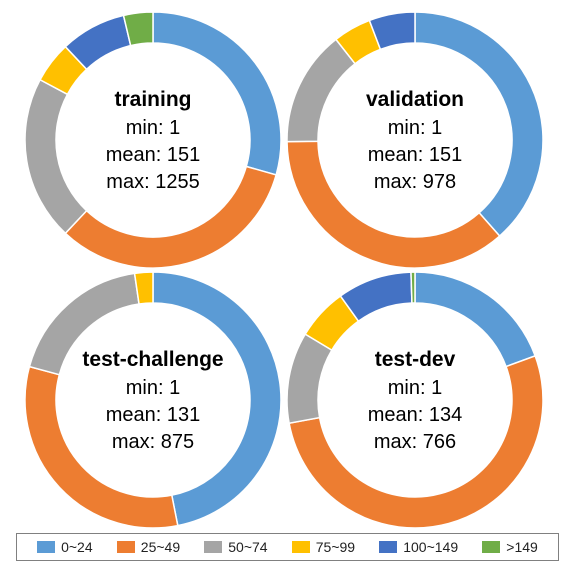  Describe the element at coordinates (152, 359) in the screenshot. I see `donut-title: test-challenge` at that location.